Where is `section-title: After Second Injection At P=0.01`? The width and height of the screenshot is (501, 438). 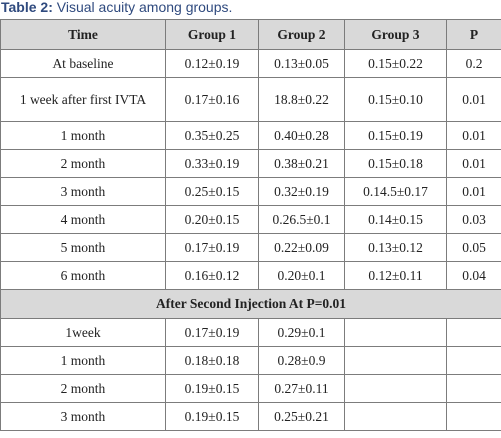 section-title: After Second Injection At P=0.01 is located at coordinates (250, 304).